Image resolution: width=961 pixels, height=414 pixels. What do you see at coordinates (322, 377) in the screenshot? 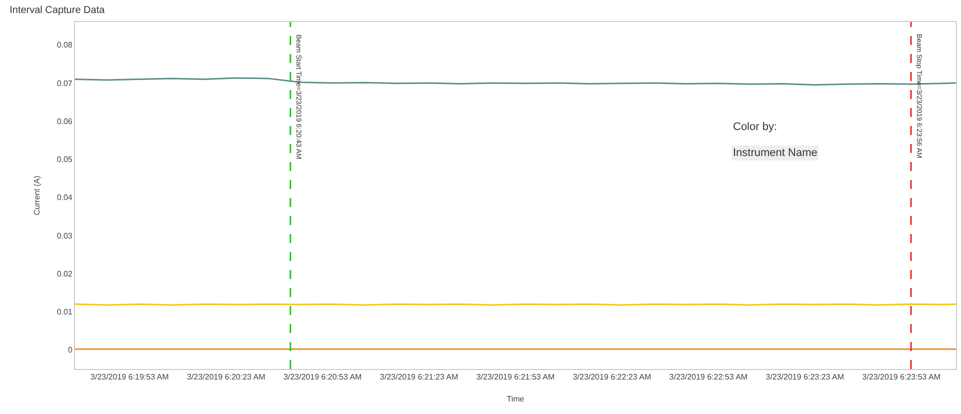
I see `x-tick-label: 3/23/2019 6:20:53 AM` at bounding box center [322, 377].